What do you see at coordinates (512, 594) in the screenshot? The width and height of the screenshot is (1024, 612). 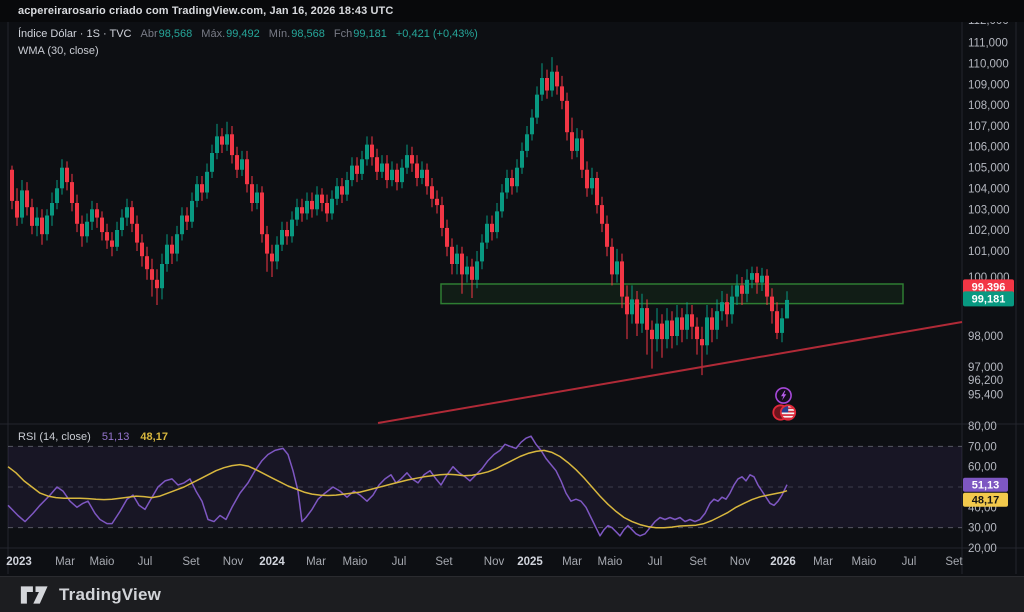 I see `footer-bar: TradingView` at bounding box center [512, 594].